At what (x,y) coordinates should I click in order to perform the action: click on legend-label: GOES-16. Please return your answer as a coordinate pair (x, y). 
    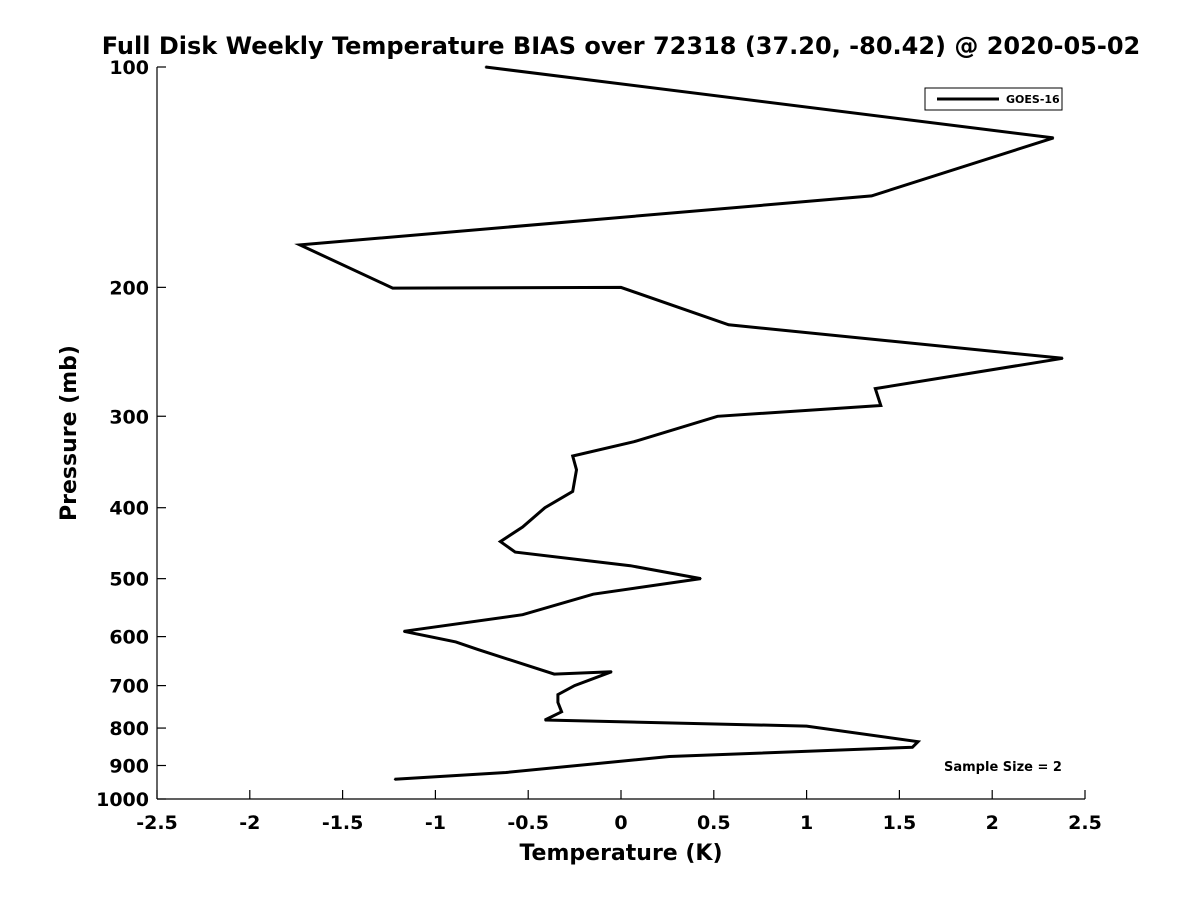
    Looking at the image, I should click on (1033, 99).